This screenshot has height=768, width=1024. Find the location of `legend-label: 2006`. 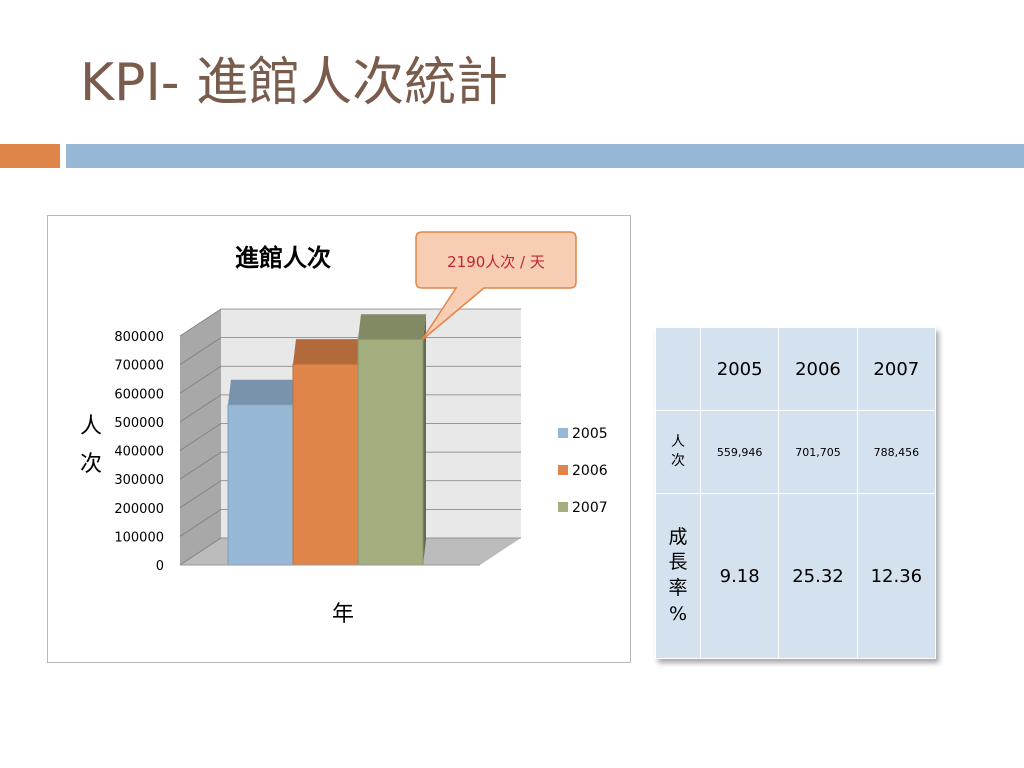

legend-label: 2006 is located at coordinates (590, 471).